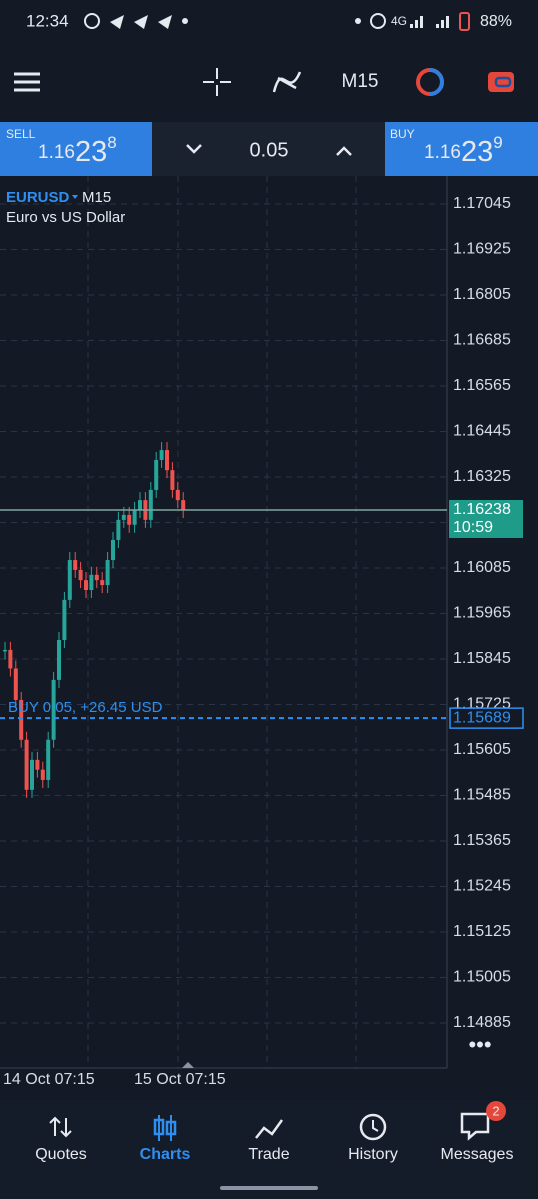 Image resolution: width=538 pixels, height=1199 pixels. Describe the element at coordinates (269, 1129) in the screenshot. I see `trade-icon` at that location.